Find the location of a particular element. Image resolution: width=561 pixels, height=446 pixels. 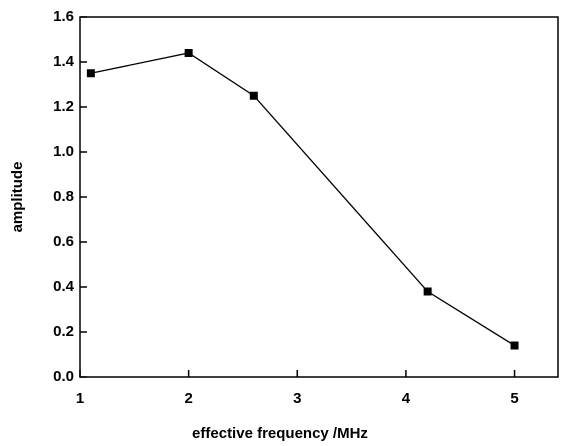

x-axis-label: effective frequency /MHz is located at coordinates (280, 433).